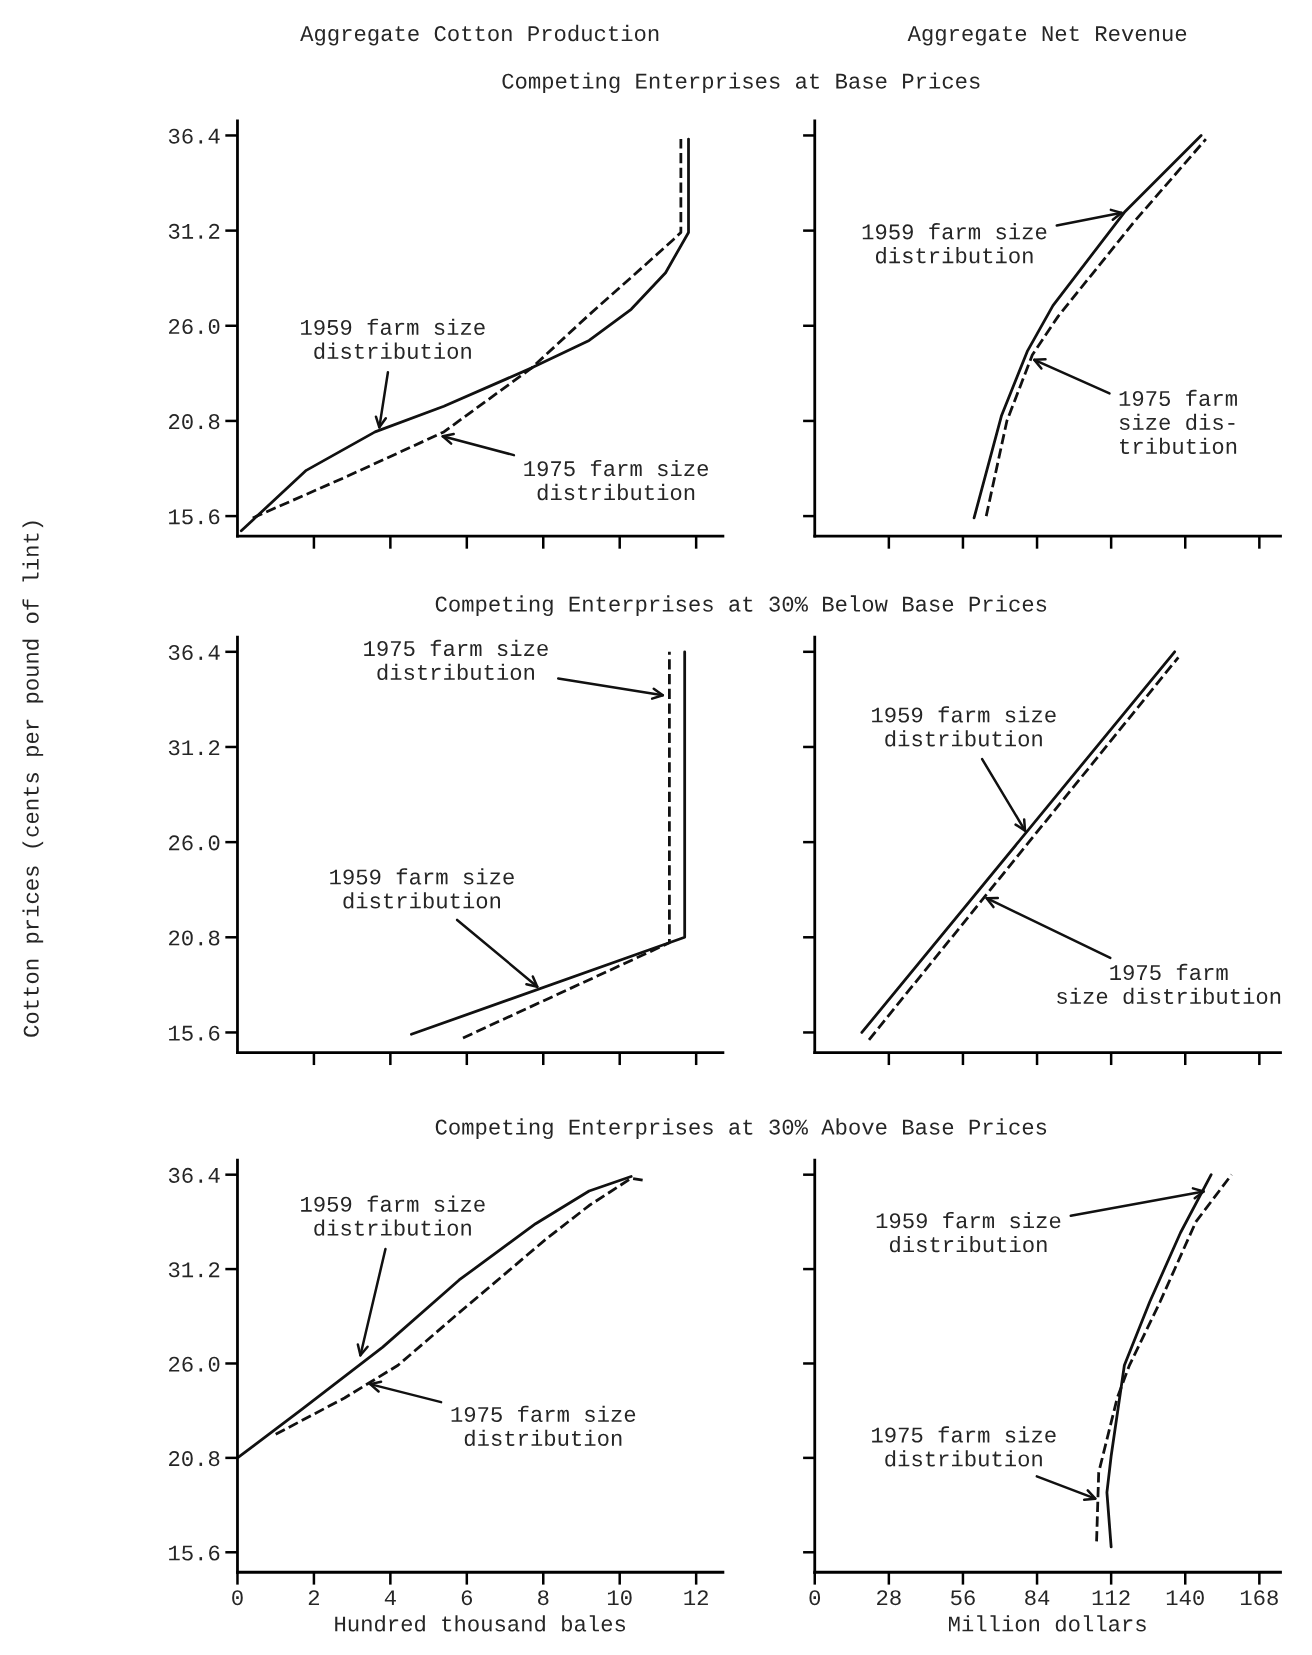  What do you see at coordinates (1111, 1598) in the screenshot?
I see `x-tick-label: 112` at bounding box center [1111, 1598].